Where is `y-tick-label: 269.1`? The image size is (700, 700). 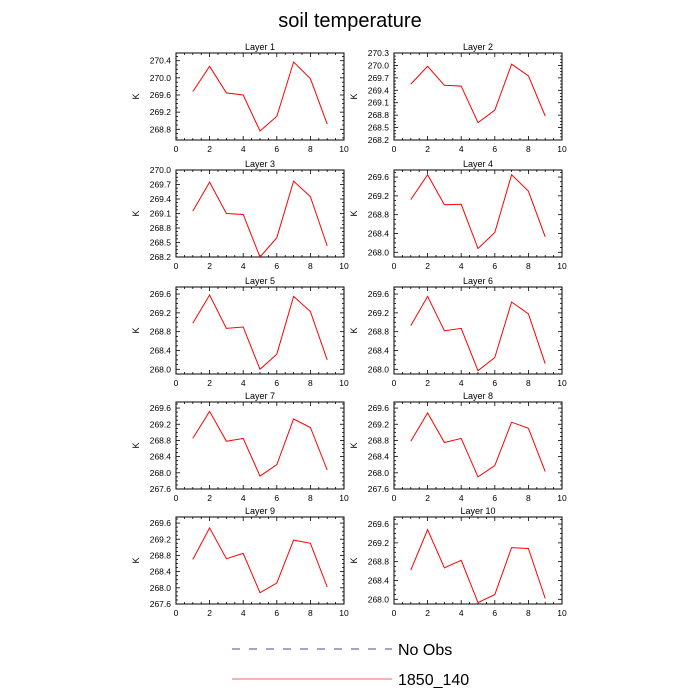 y-tick-label: 269.1 is located at coordinates (161, 214).